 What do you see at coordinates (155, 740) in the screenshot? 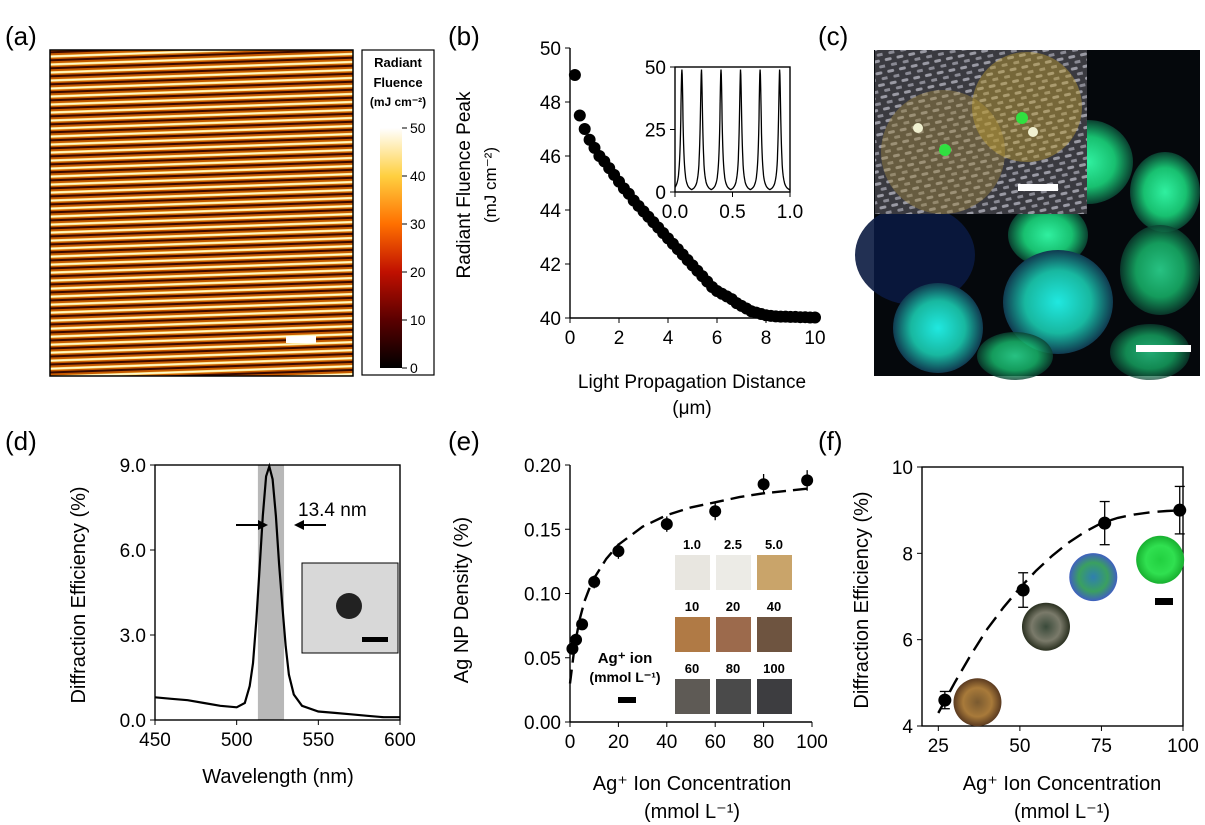
I see `x-tick-label: 450` at bounding box center [155, 740].